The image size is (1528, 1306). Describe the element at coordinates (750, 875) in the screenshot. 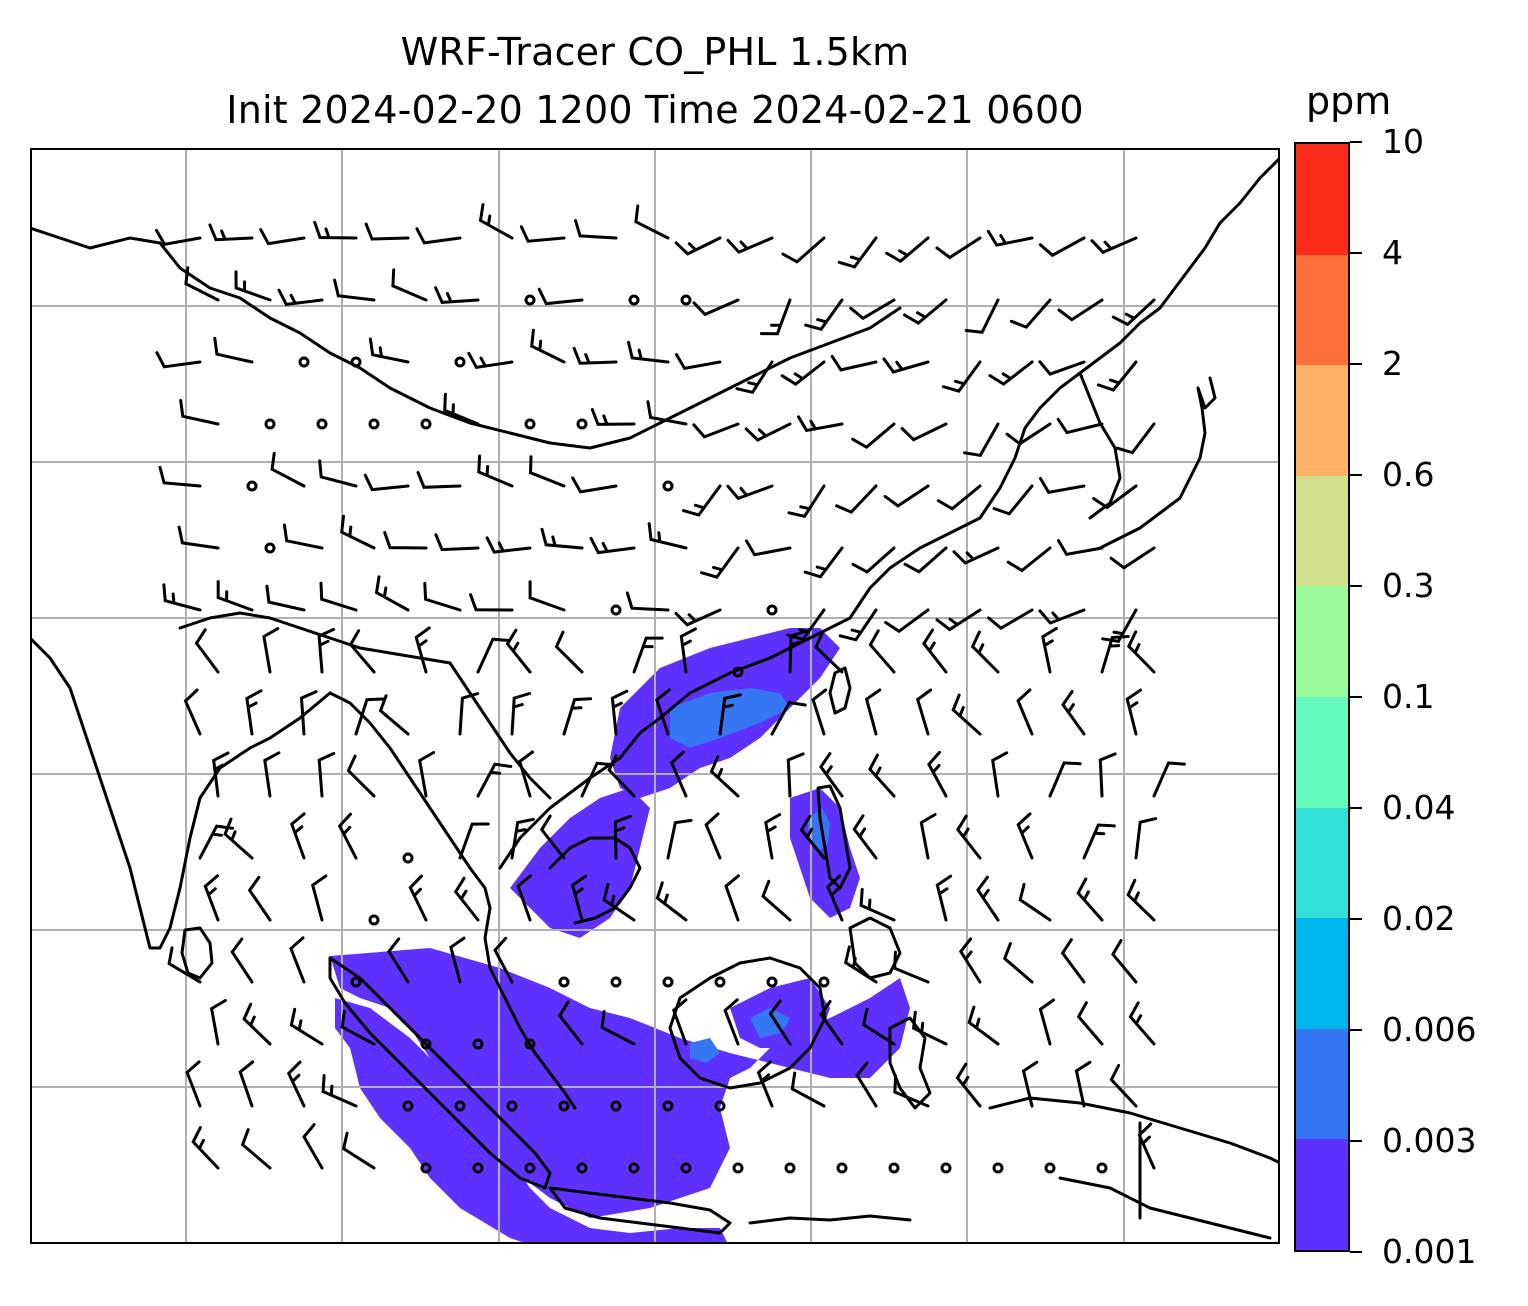

I see `tracer-plume-higher-layer` at that location.